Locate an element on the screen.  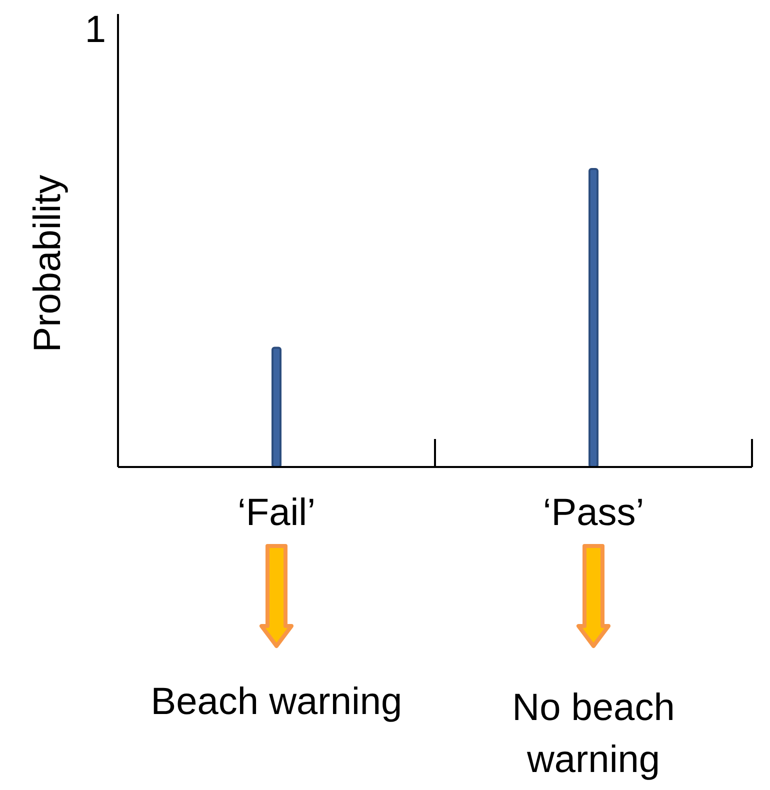
text: No beach warning is located at coordinates (593, 734).